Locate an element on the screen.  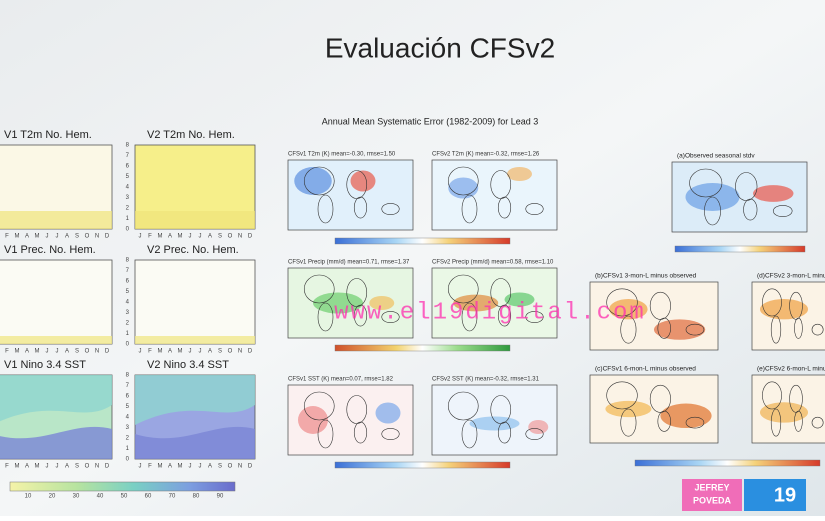
panel-label: (e)CFSv2 6-mon-L minus observed is located at coordinates (791, 369).